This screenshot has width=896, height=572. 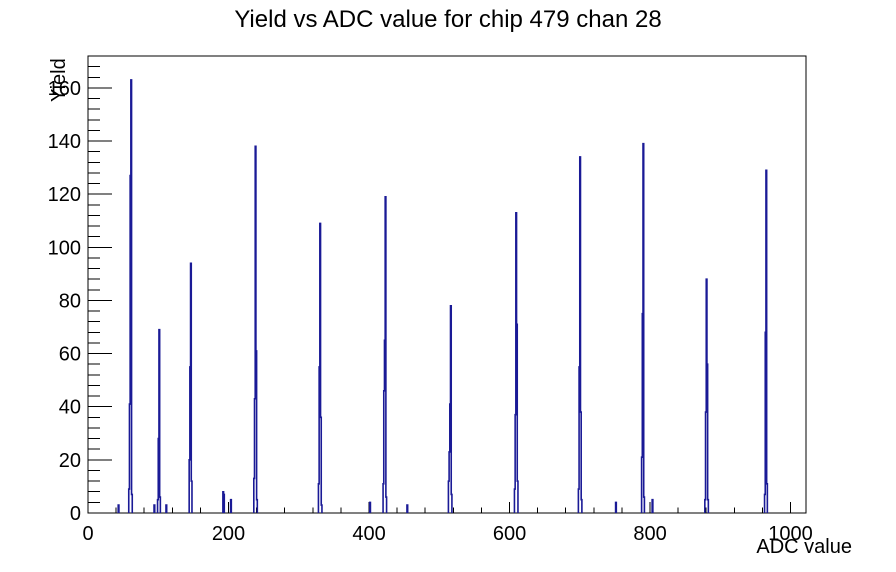 What do you see at coordinates (70, 461) in the screenshot?
I see `y-tick-label: 20` at bounding box center [70, 461].